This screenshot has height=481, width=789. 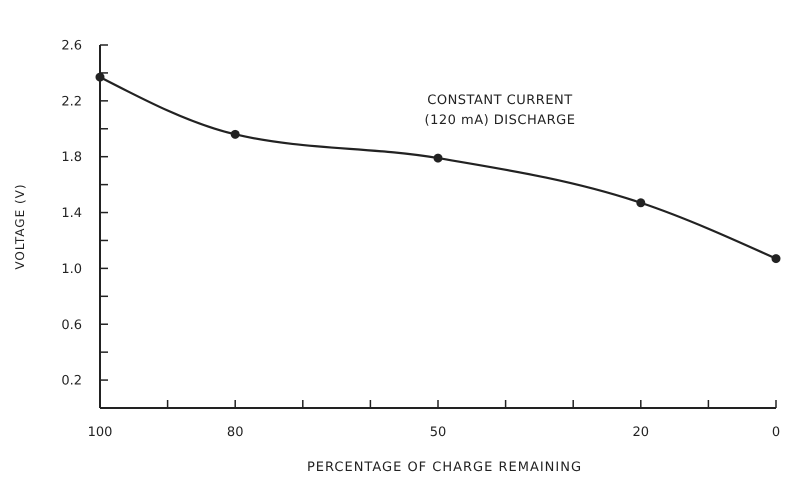 I want to click on x-tick-label: 20, so click(x=641, y=432).